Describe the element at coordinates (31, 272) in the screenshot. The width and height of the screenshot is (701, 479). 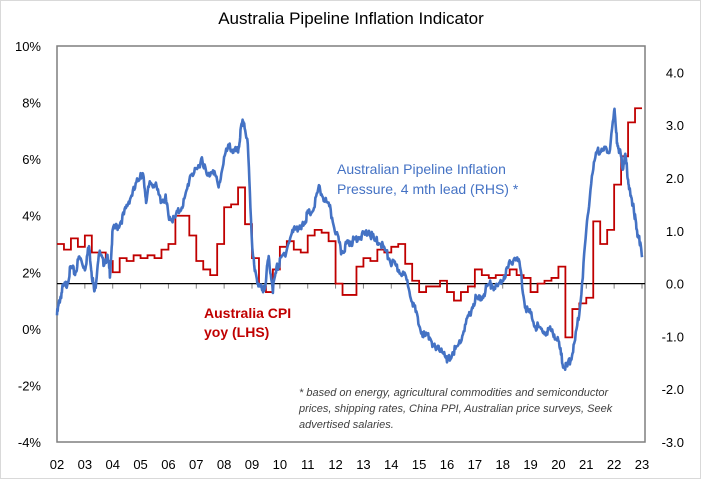
I see `y-left-tick-label: 2%` at that location.